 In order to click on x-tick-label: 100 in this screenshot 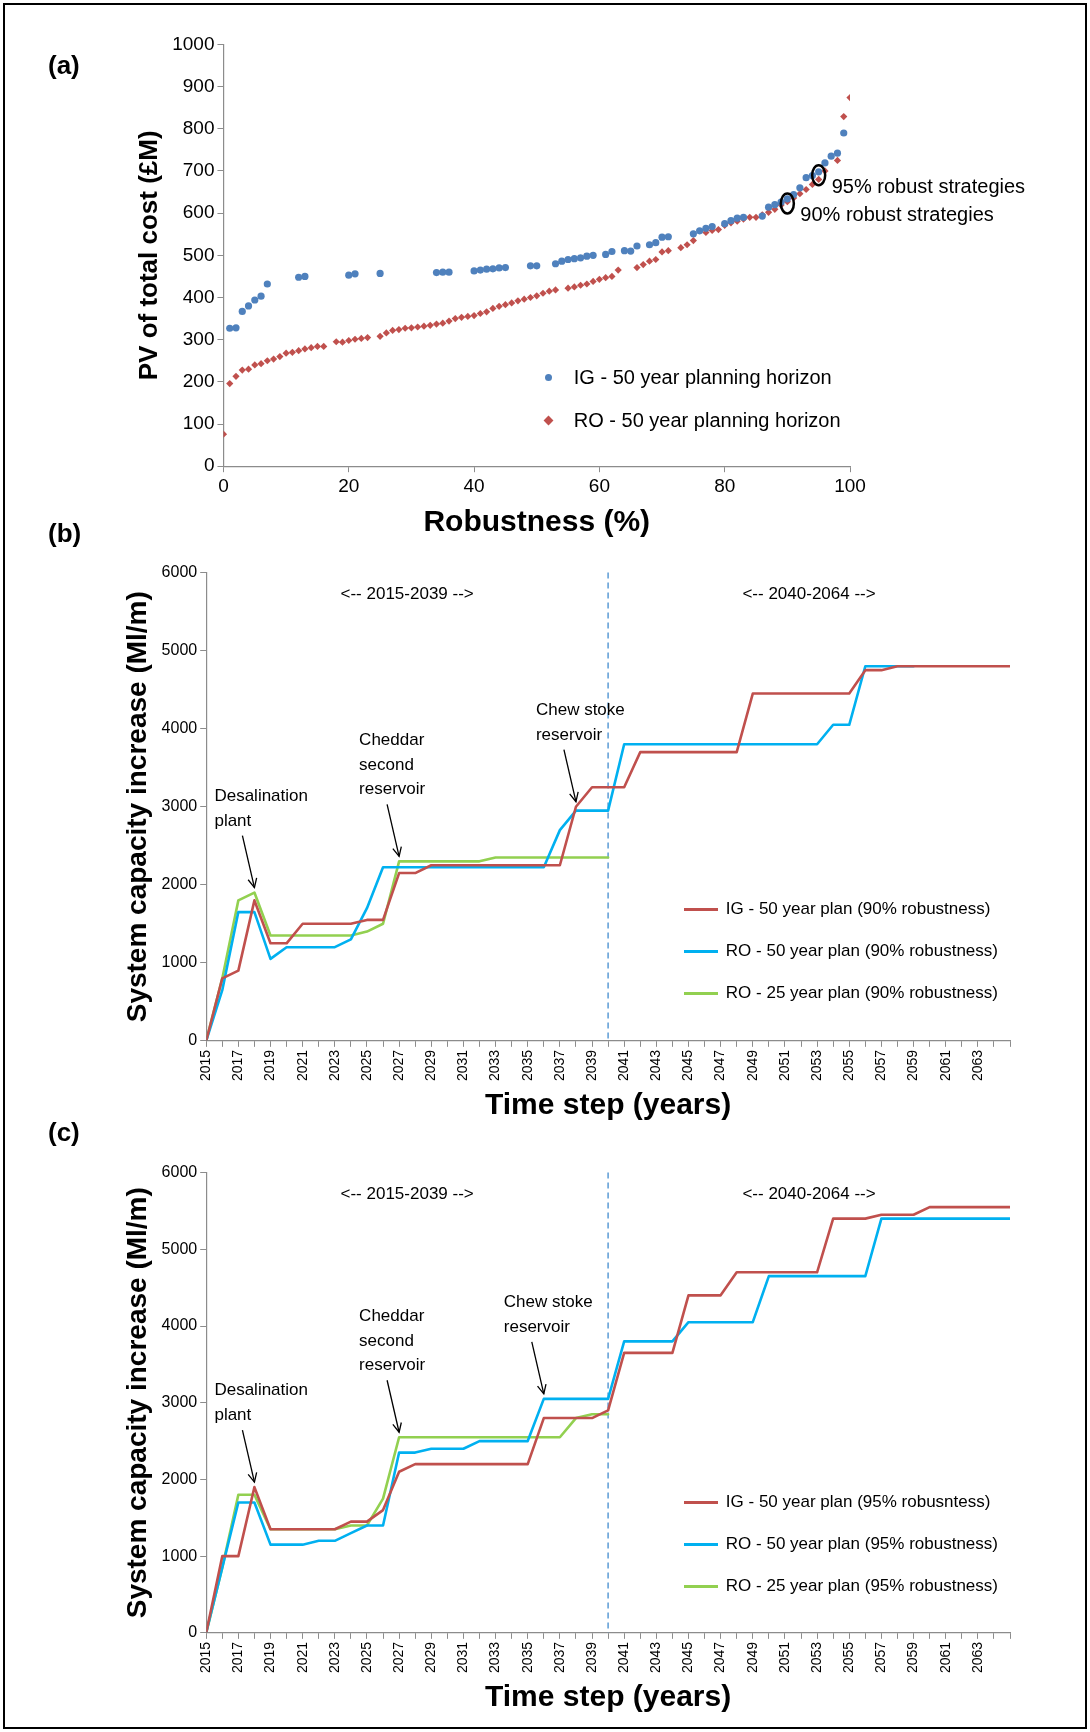, I will do `click(850, 485)`.